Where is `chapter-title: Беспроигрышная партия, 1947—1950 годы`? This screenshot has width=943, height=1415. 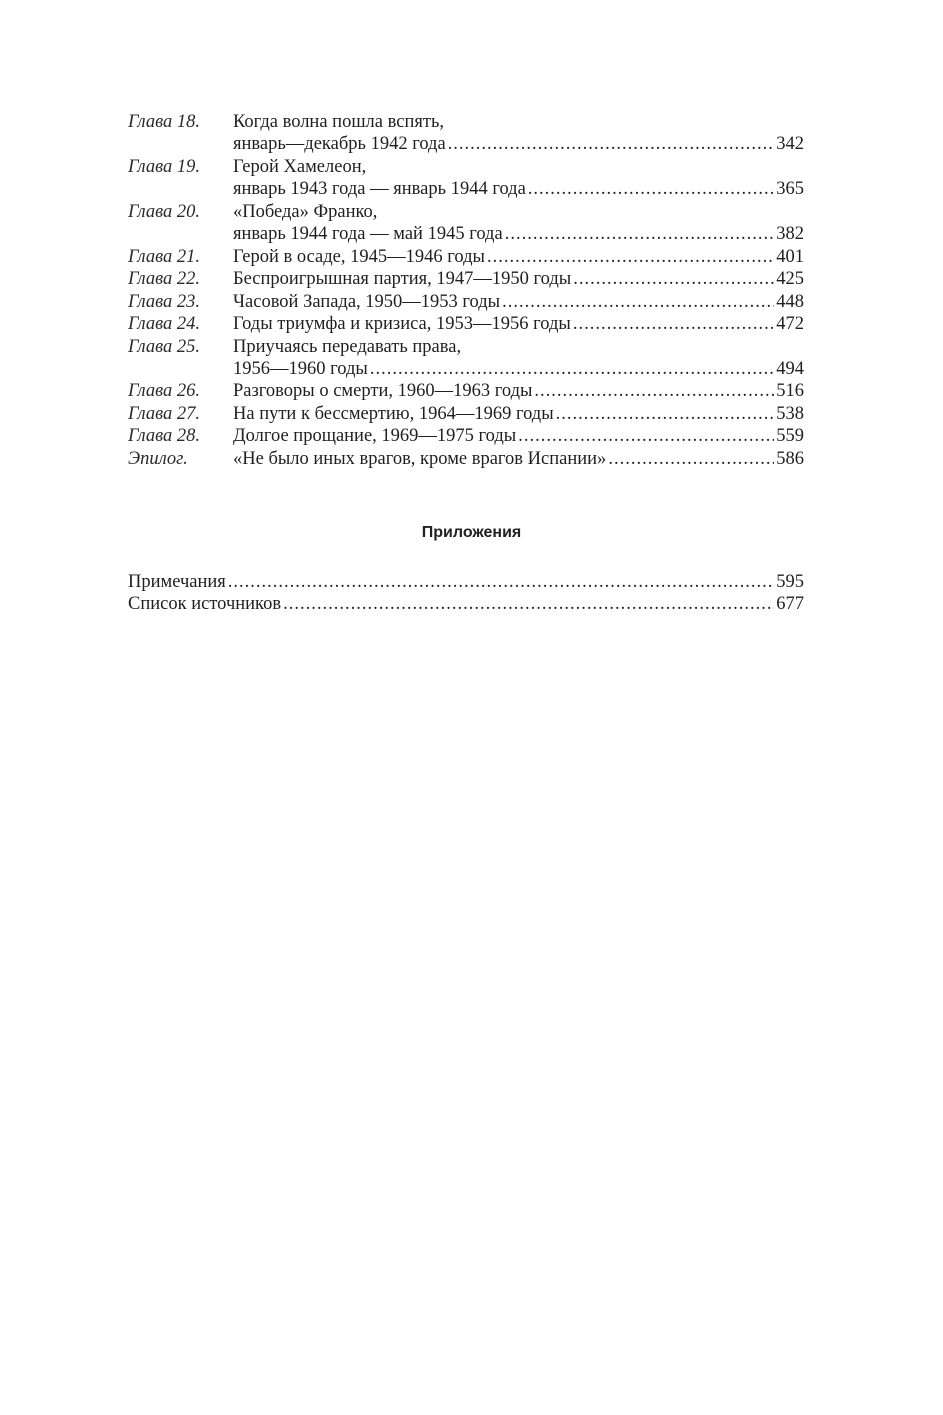 chapter-title: Беспроигрышная партия, 1947—1950 годы is located at coordinates (402, 279).